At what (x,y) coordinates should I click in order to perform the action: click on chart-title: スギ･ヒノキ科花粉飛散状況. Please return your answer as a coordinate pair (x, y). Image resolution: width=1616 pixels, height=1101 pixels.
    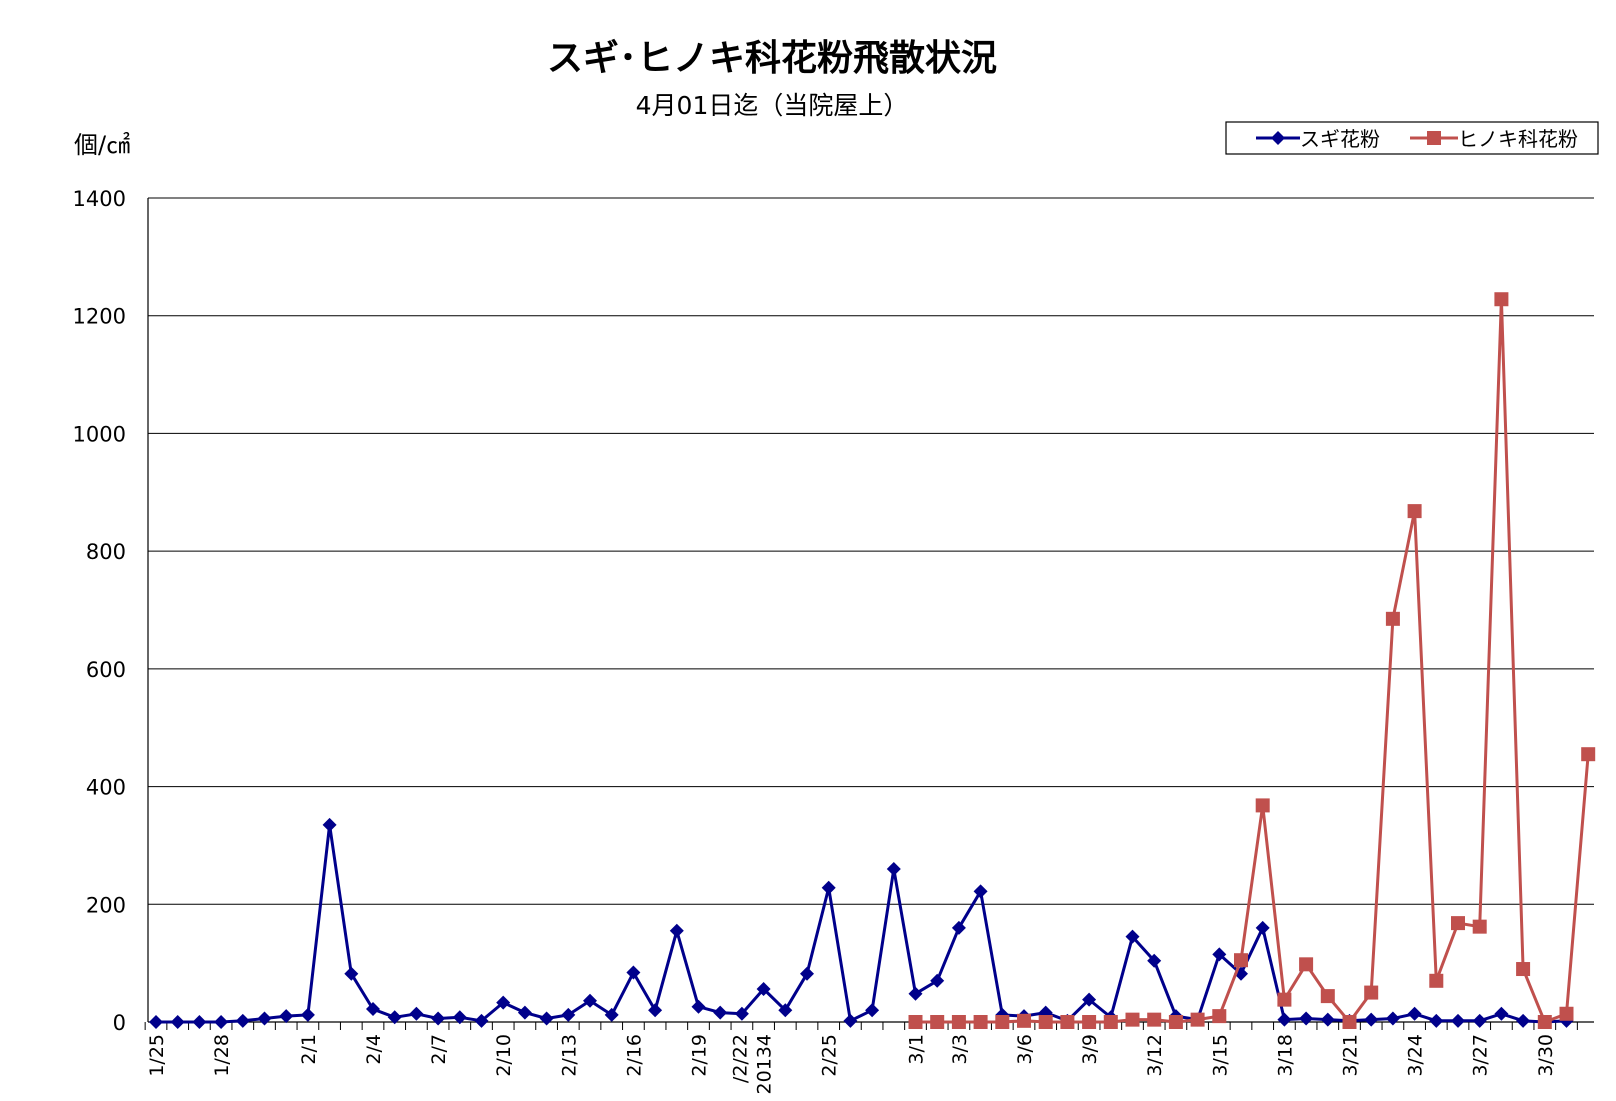
    Looking at the image, I should click on (772, 58).